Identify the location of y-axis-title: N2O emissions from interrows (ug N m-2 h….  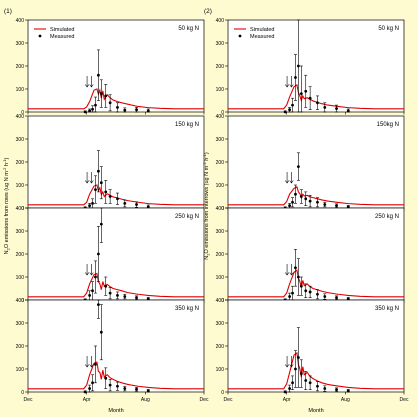
(206, 206).